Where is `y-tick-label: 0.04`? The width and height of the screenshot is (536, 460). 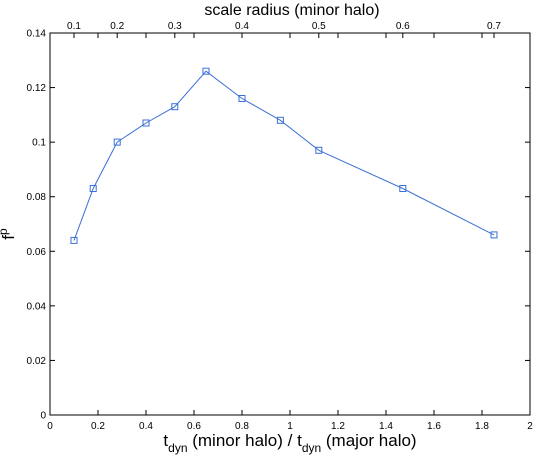 y-tick-label: 0.04 is located at coordinates (37, 306).